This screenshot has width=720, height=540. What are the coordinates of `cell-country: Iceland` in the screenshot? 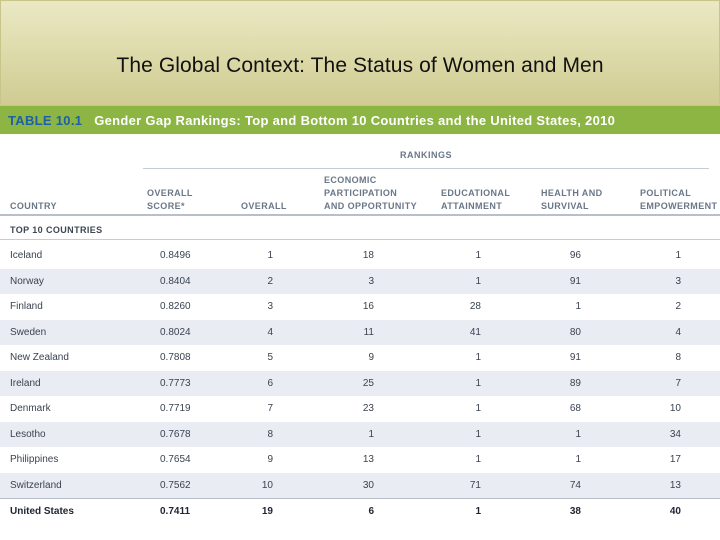 It's located at (26, 255).